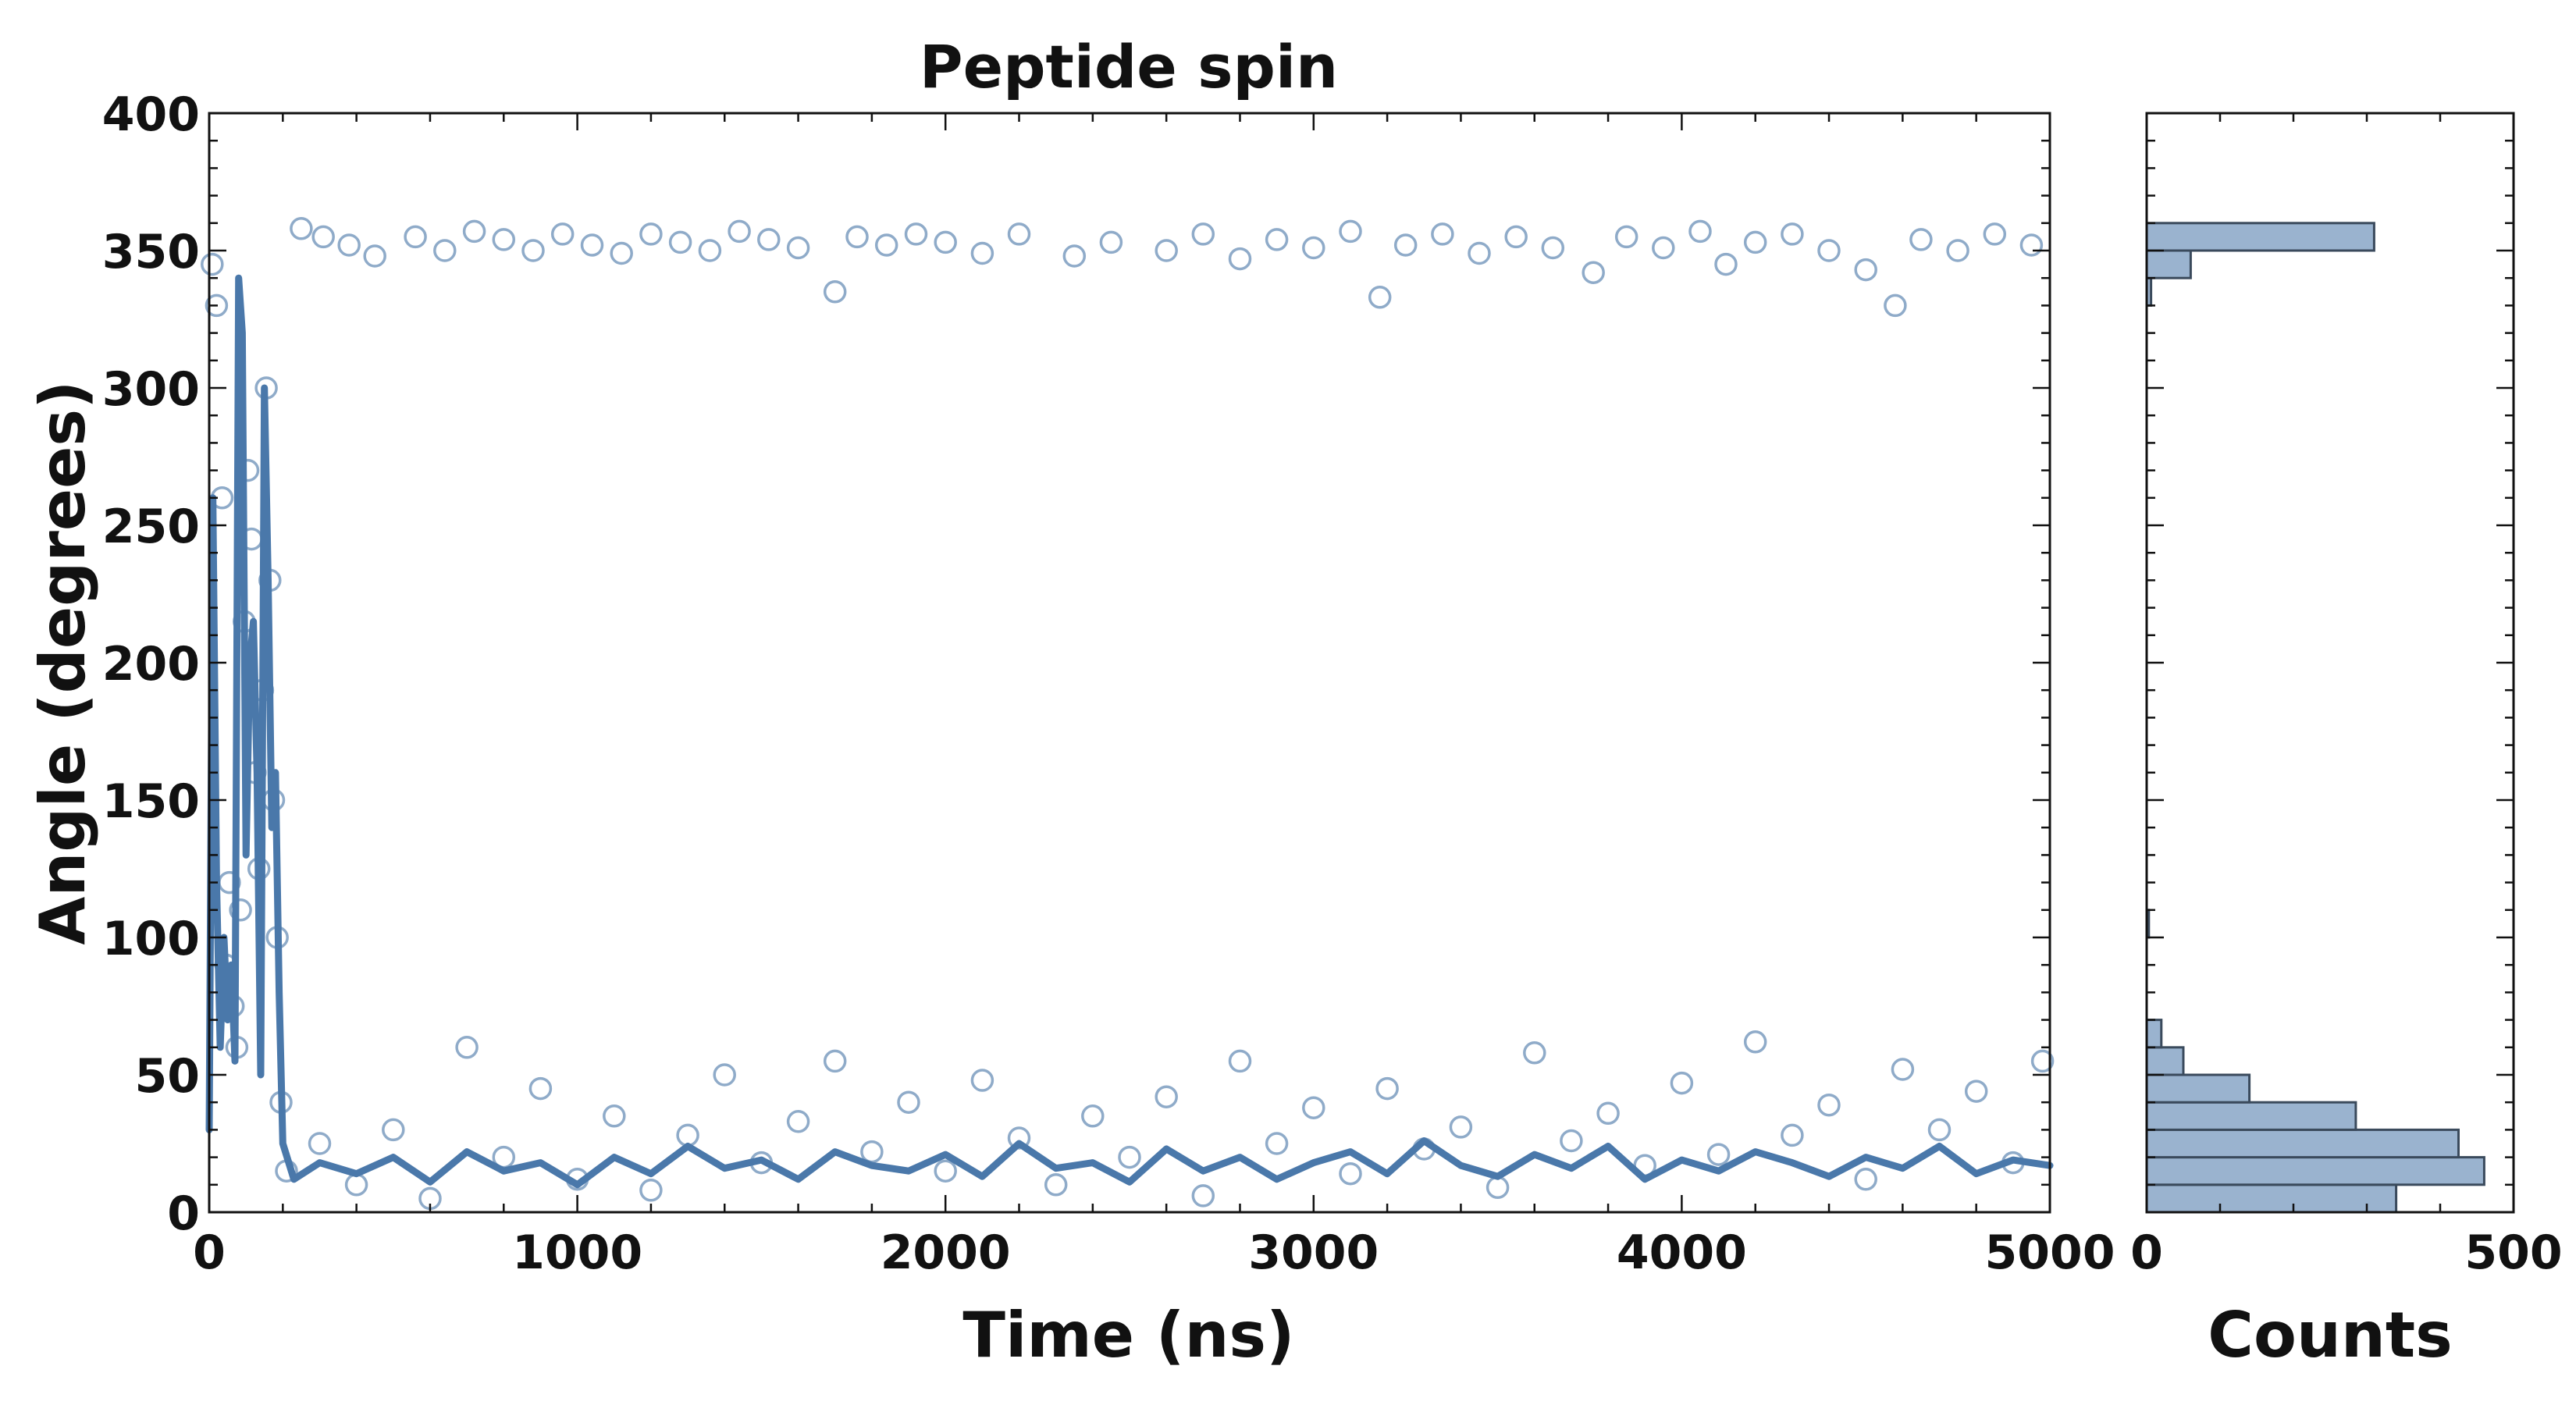  Describe the element at coordinates (2315, 718) in the screenshot. I see `histogram-bars` at that location.